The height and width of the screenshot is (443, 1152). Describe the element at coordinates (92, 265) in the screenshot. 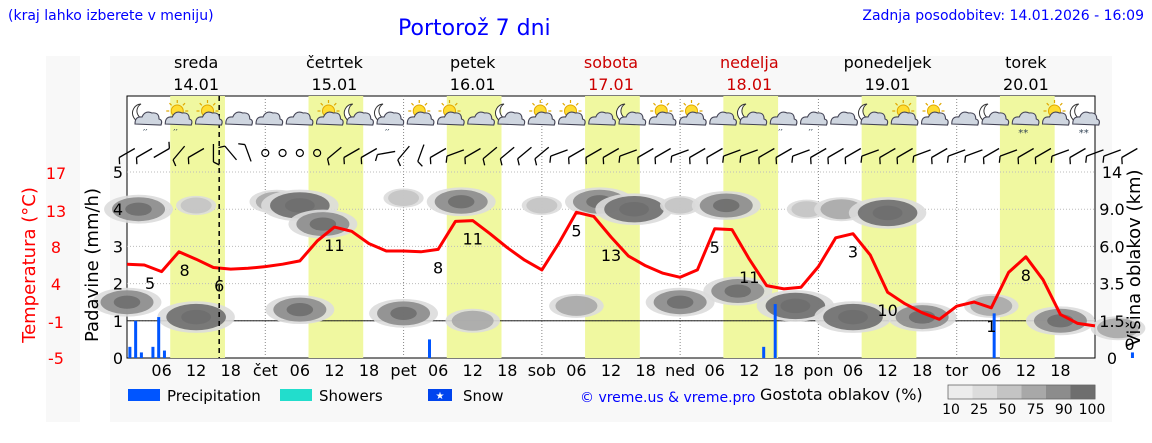

I see `precip-axis-label: Padavine (mm/h)` at that location.